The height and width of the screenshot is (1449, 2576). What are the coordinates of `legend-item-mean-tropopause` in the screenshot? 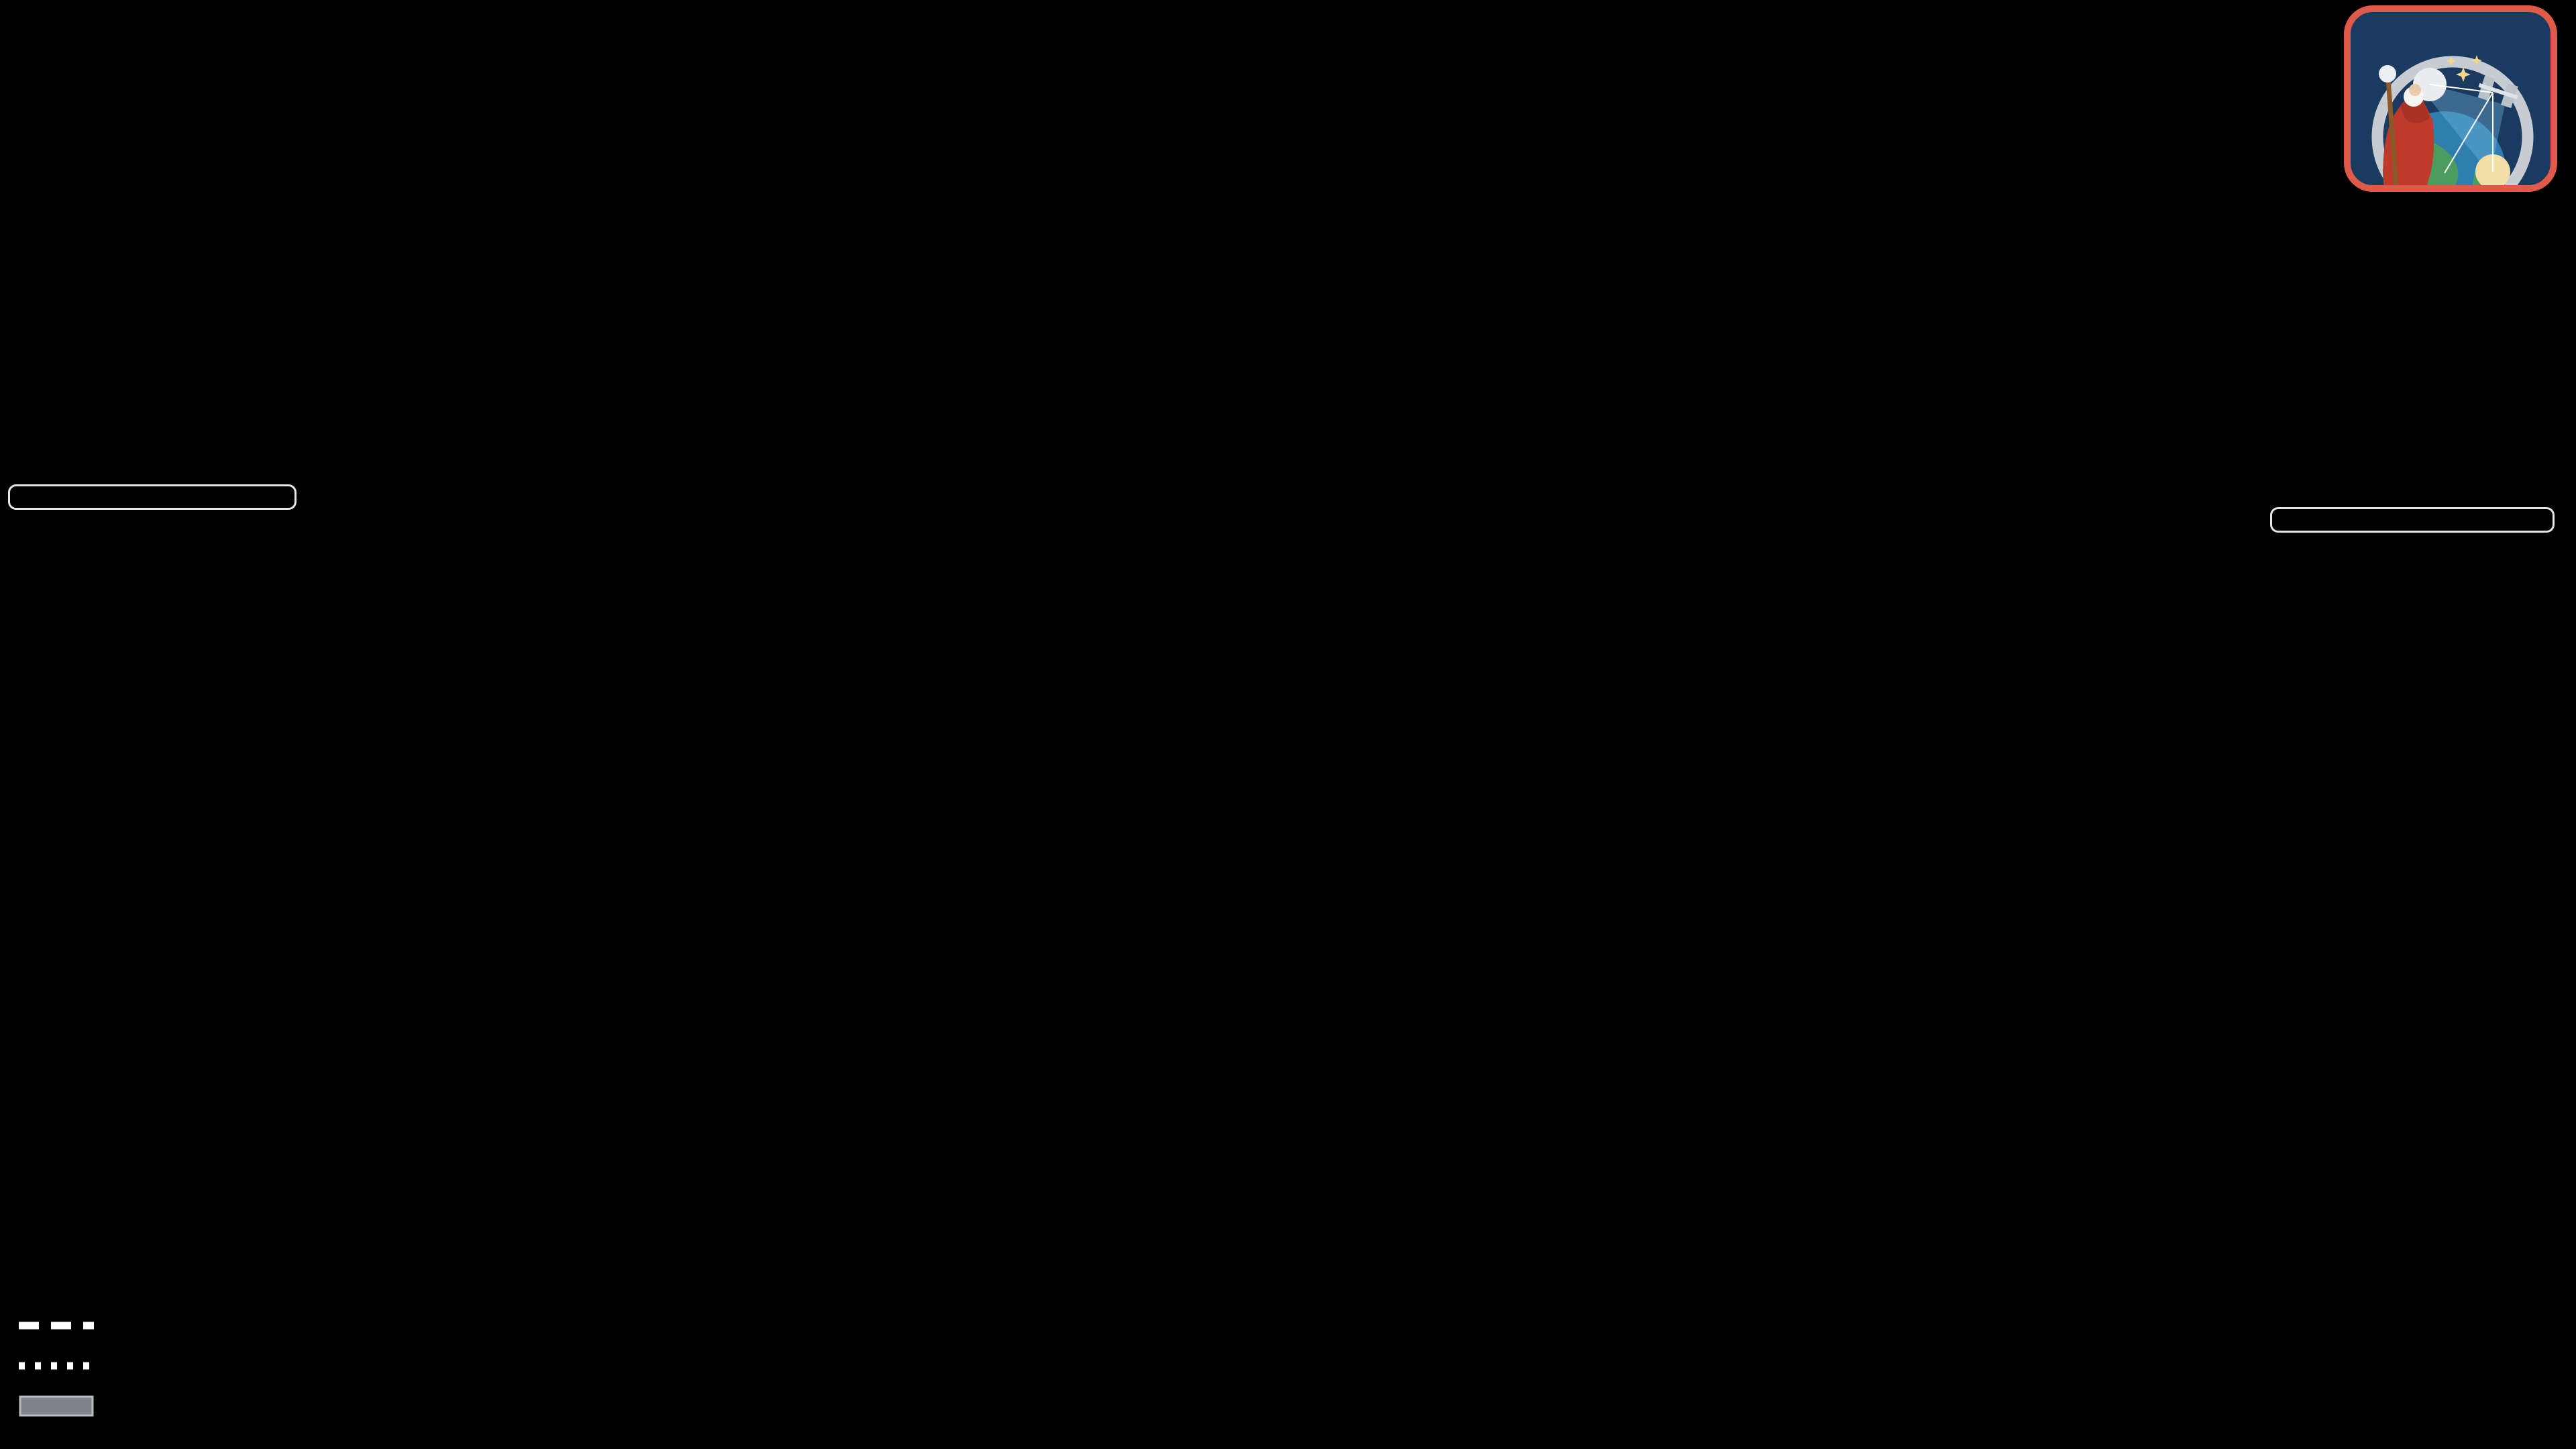 It's located at (66, 1325).